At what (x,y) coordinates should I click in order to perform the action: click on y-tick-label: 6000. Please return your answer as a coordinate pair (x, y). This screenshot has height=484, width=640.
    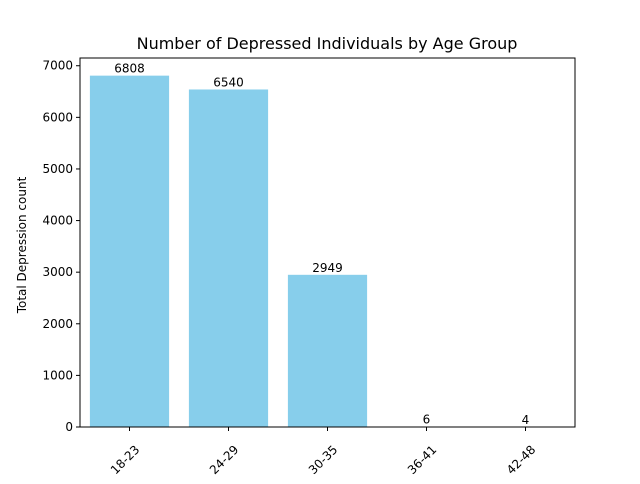
    Looking at the image, I should click on (57, 117).